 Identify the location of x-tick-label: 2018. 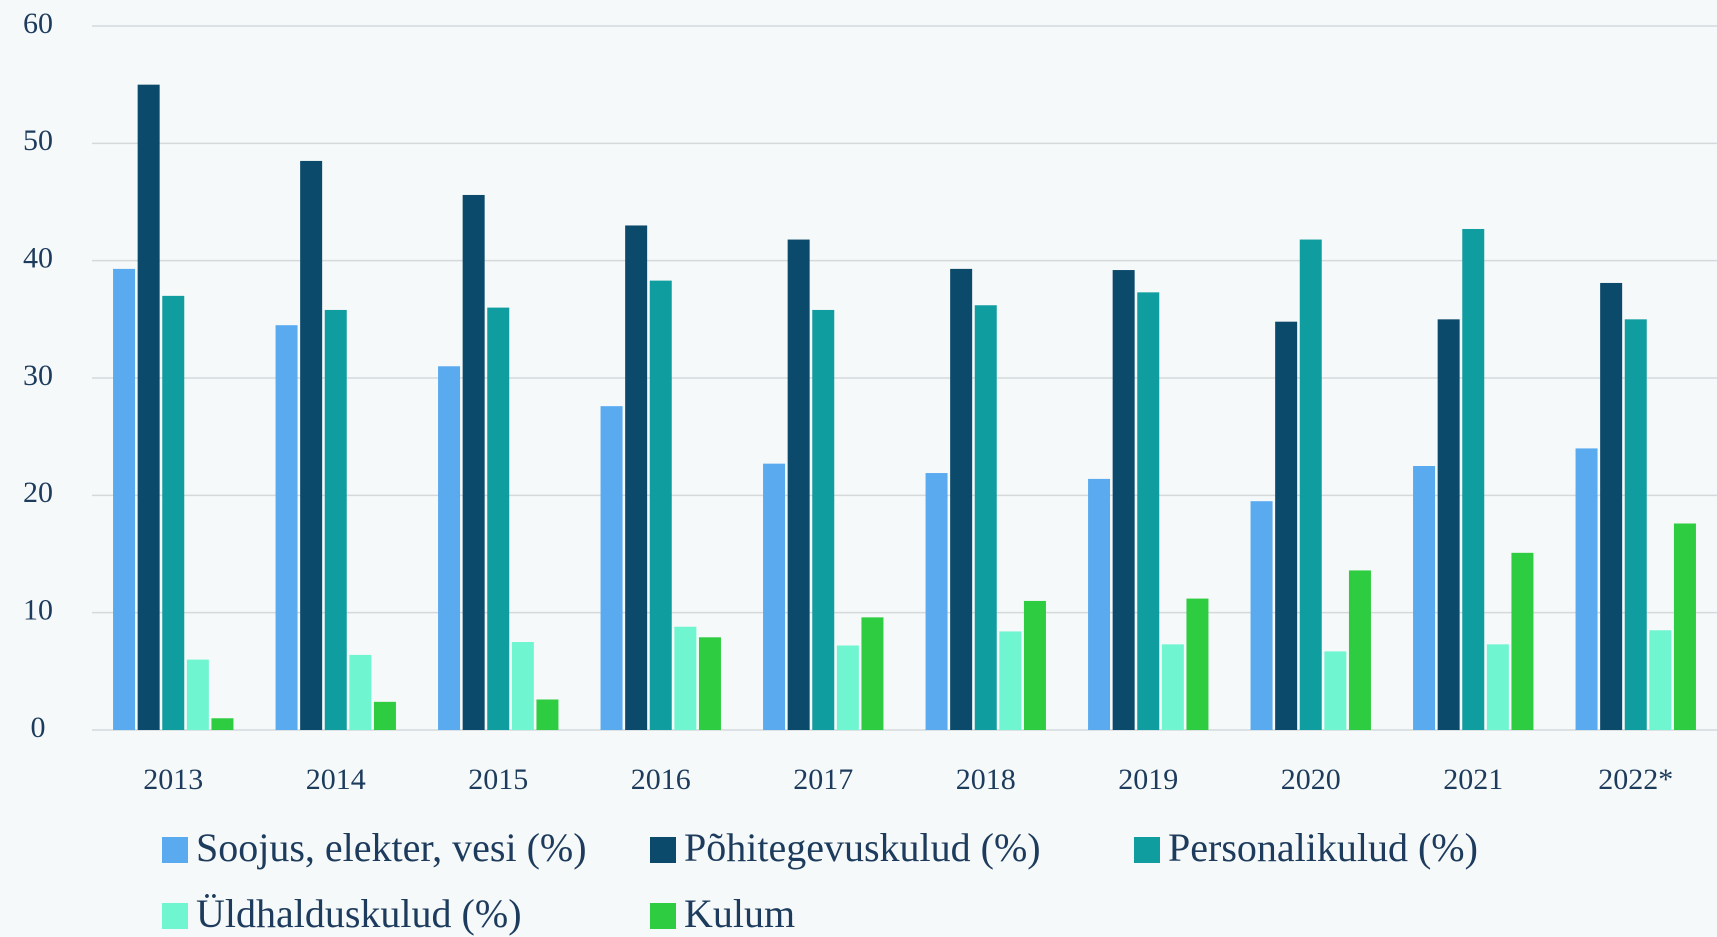
(986, 779).